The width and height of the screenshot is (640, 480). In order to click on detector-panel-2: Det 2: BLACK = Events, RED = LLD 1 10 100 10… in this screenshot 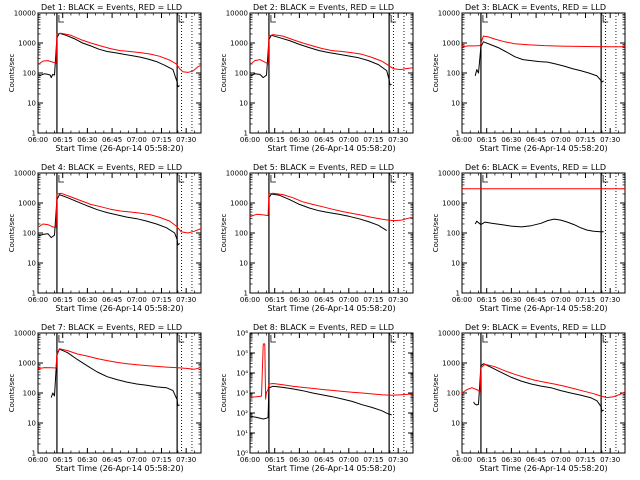, I will do `click(317, 78)`.